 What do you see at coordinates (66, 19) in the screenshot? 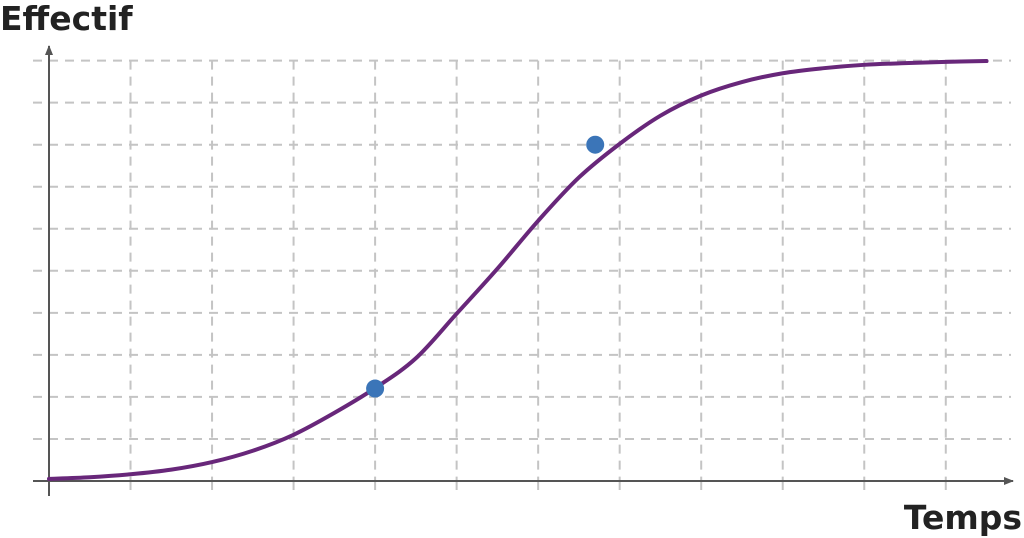
I see `y-axis-label: Effectif` at bounding box center [66, 19].